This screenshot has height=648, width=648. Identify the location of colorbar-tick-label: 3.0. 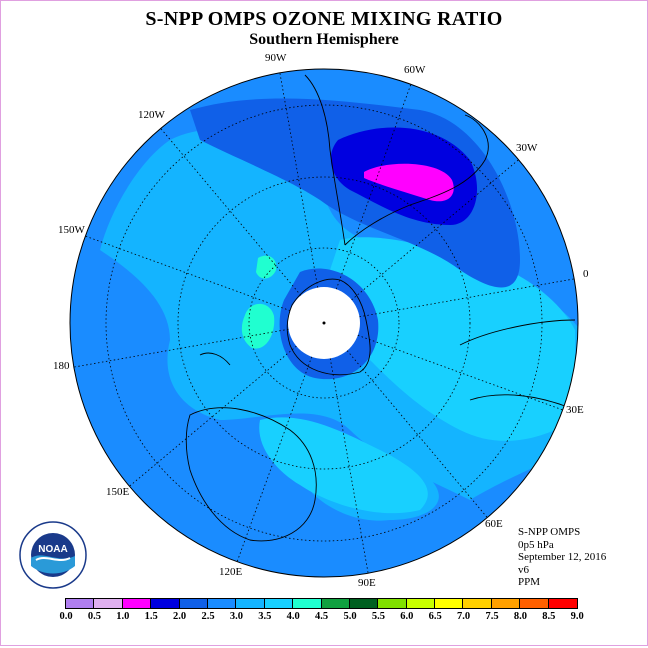
(236, 616).